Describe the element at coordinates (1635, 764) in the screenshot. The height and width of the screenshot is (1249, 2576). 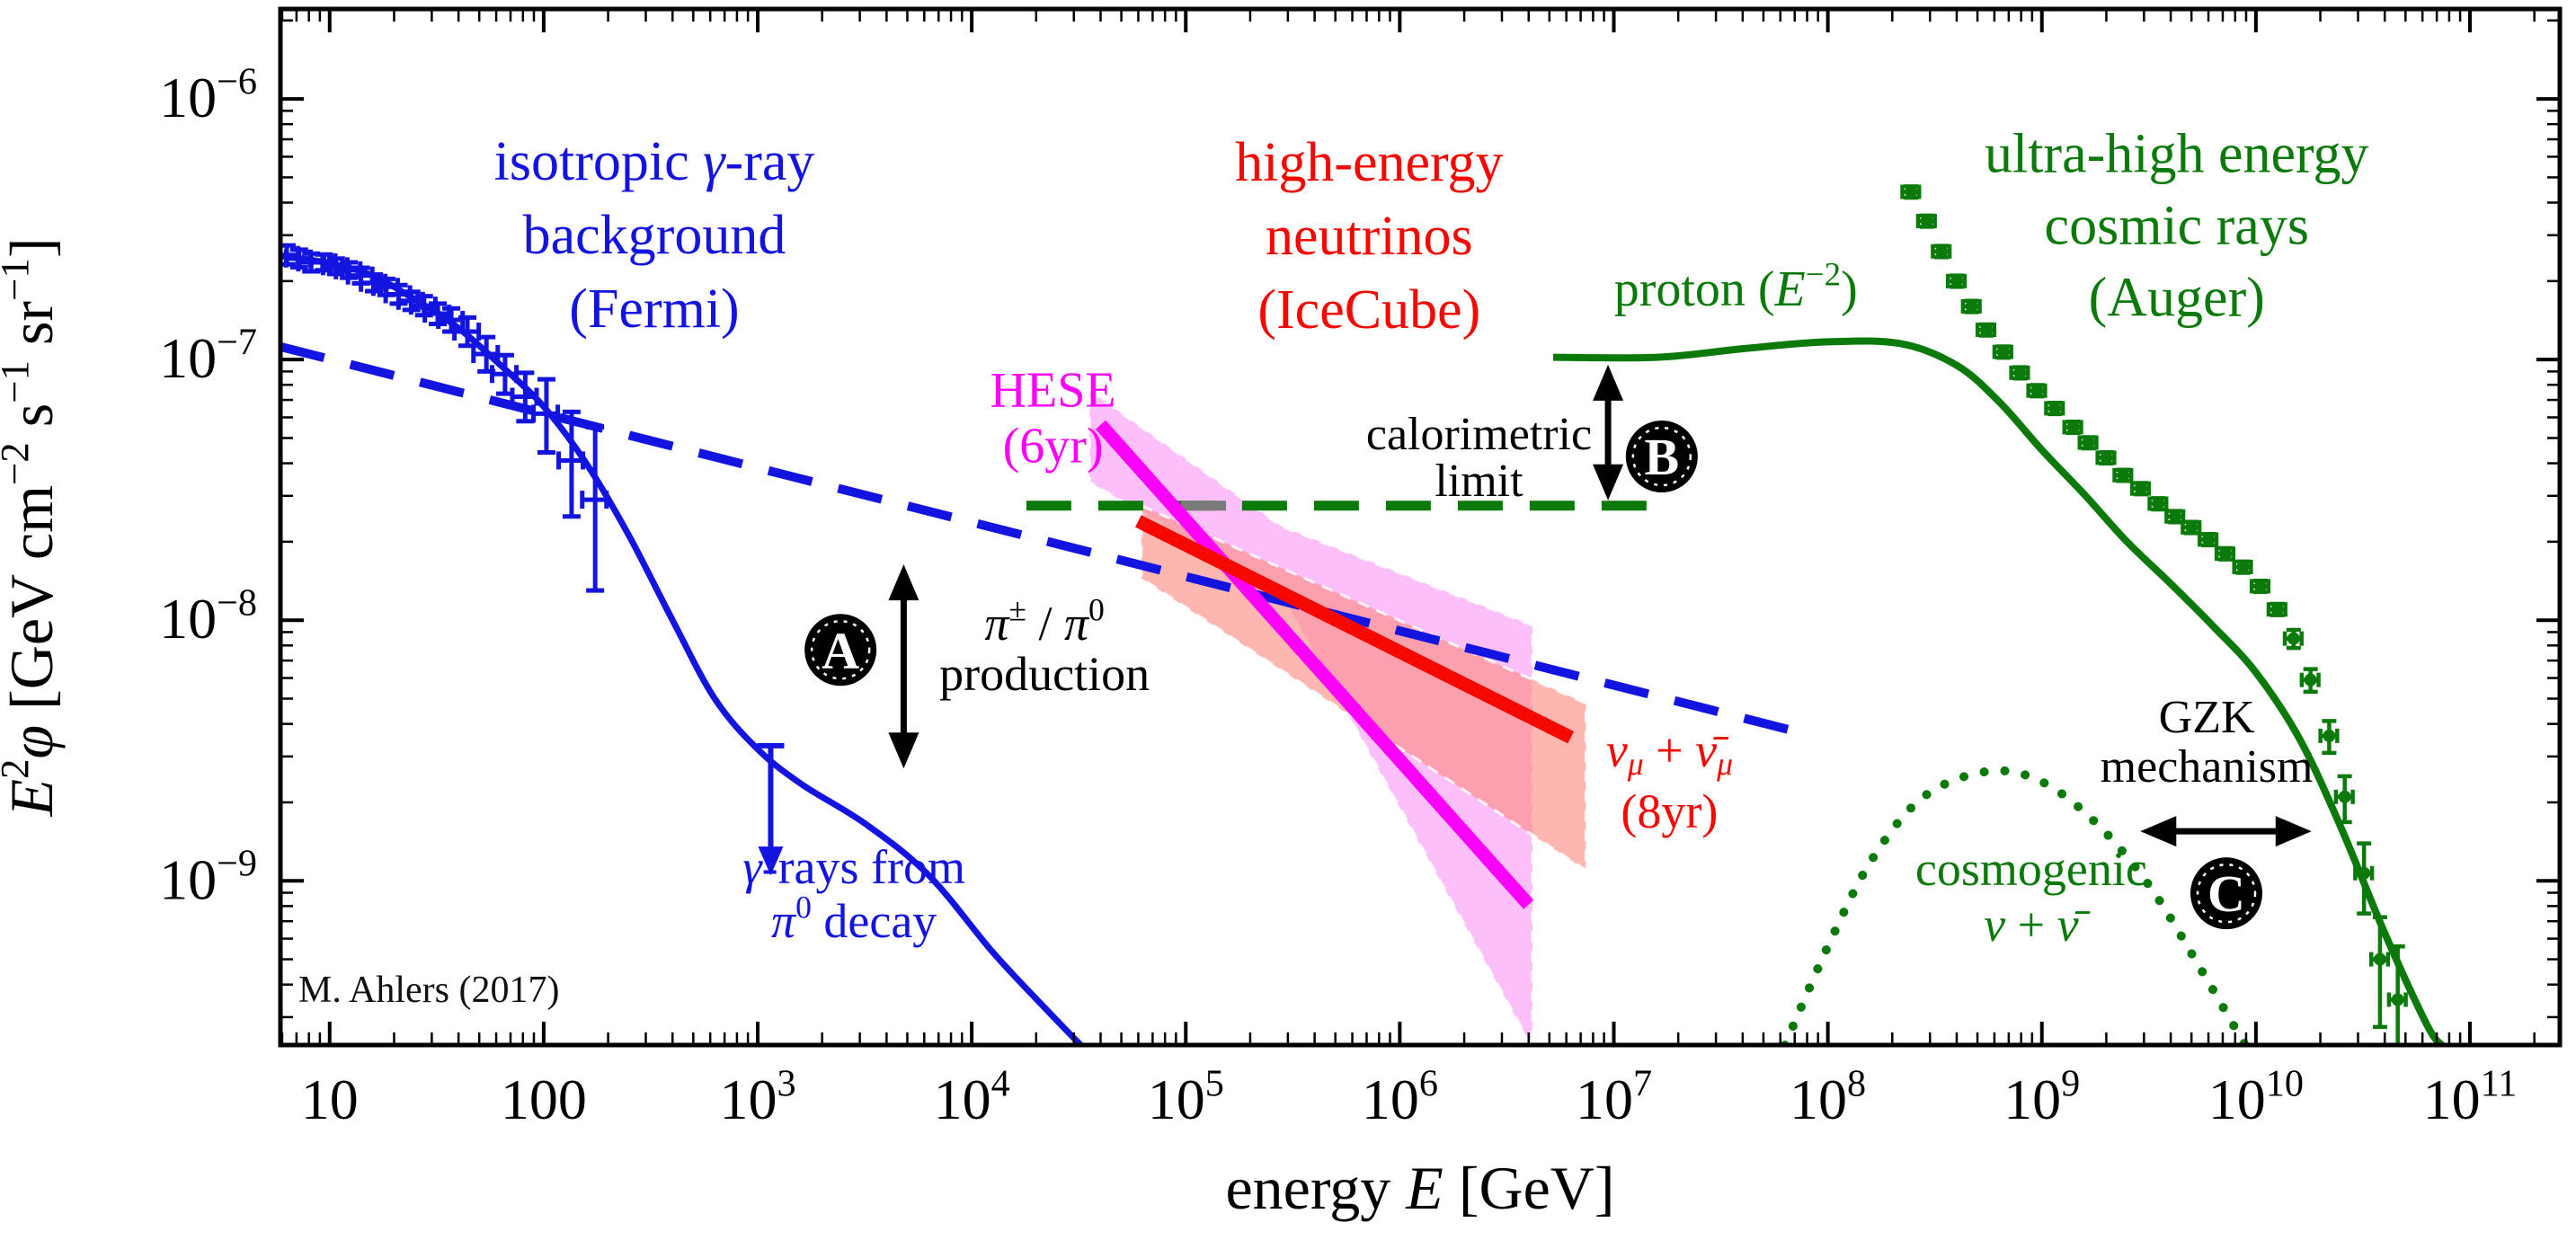
I see `numu_label-line0-seg: μ` at that location.